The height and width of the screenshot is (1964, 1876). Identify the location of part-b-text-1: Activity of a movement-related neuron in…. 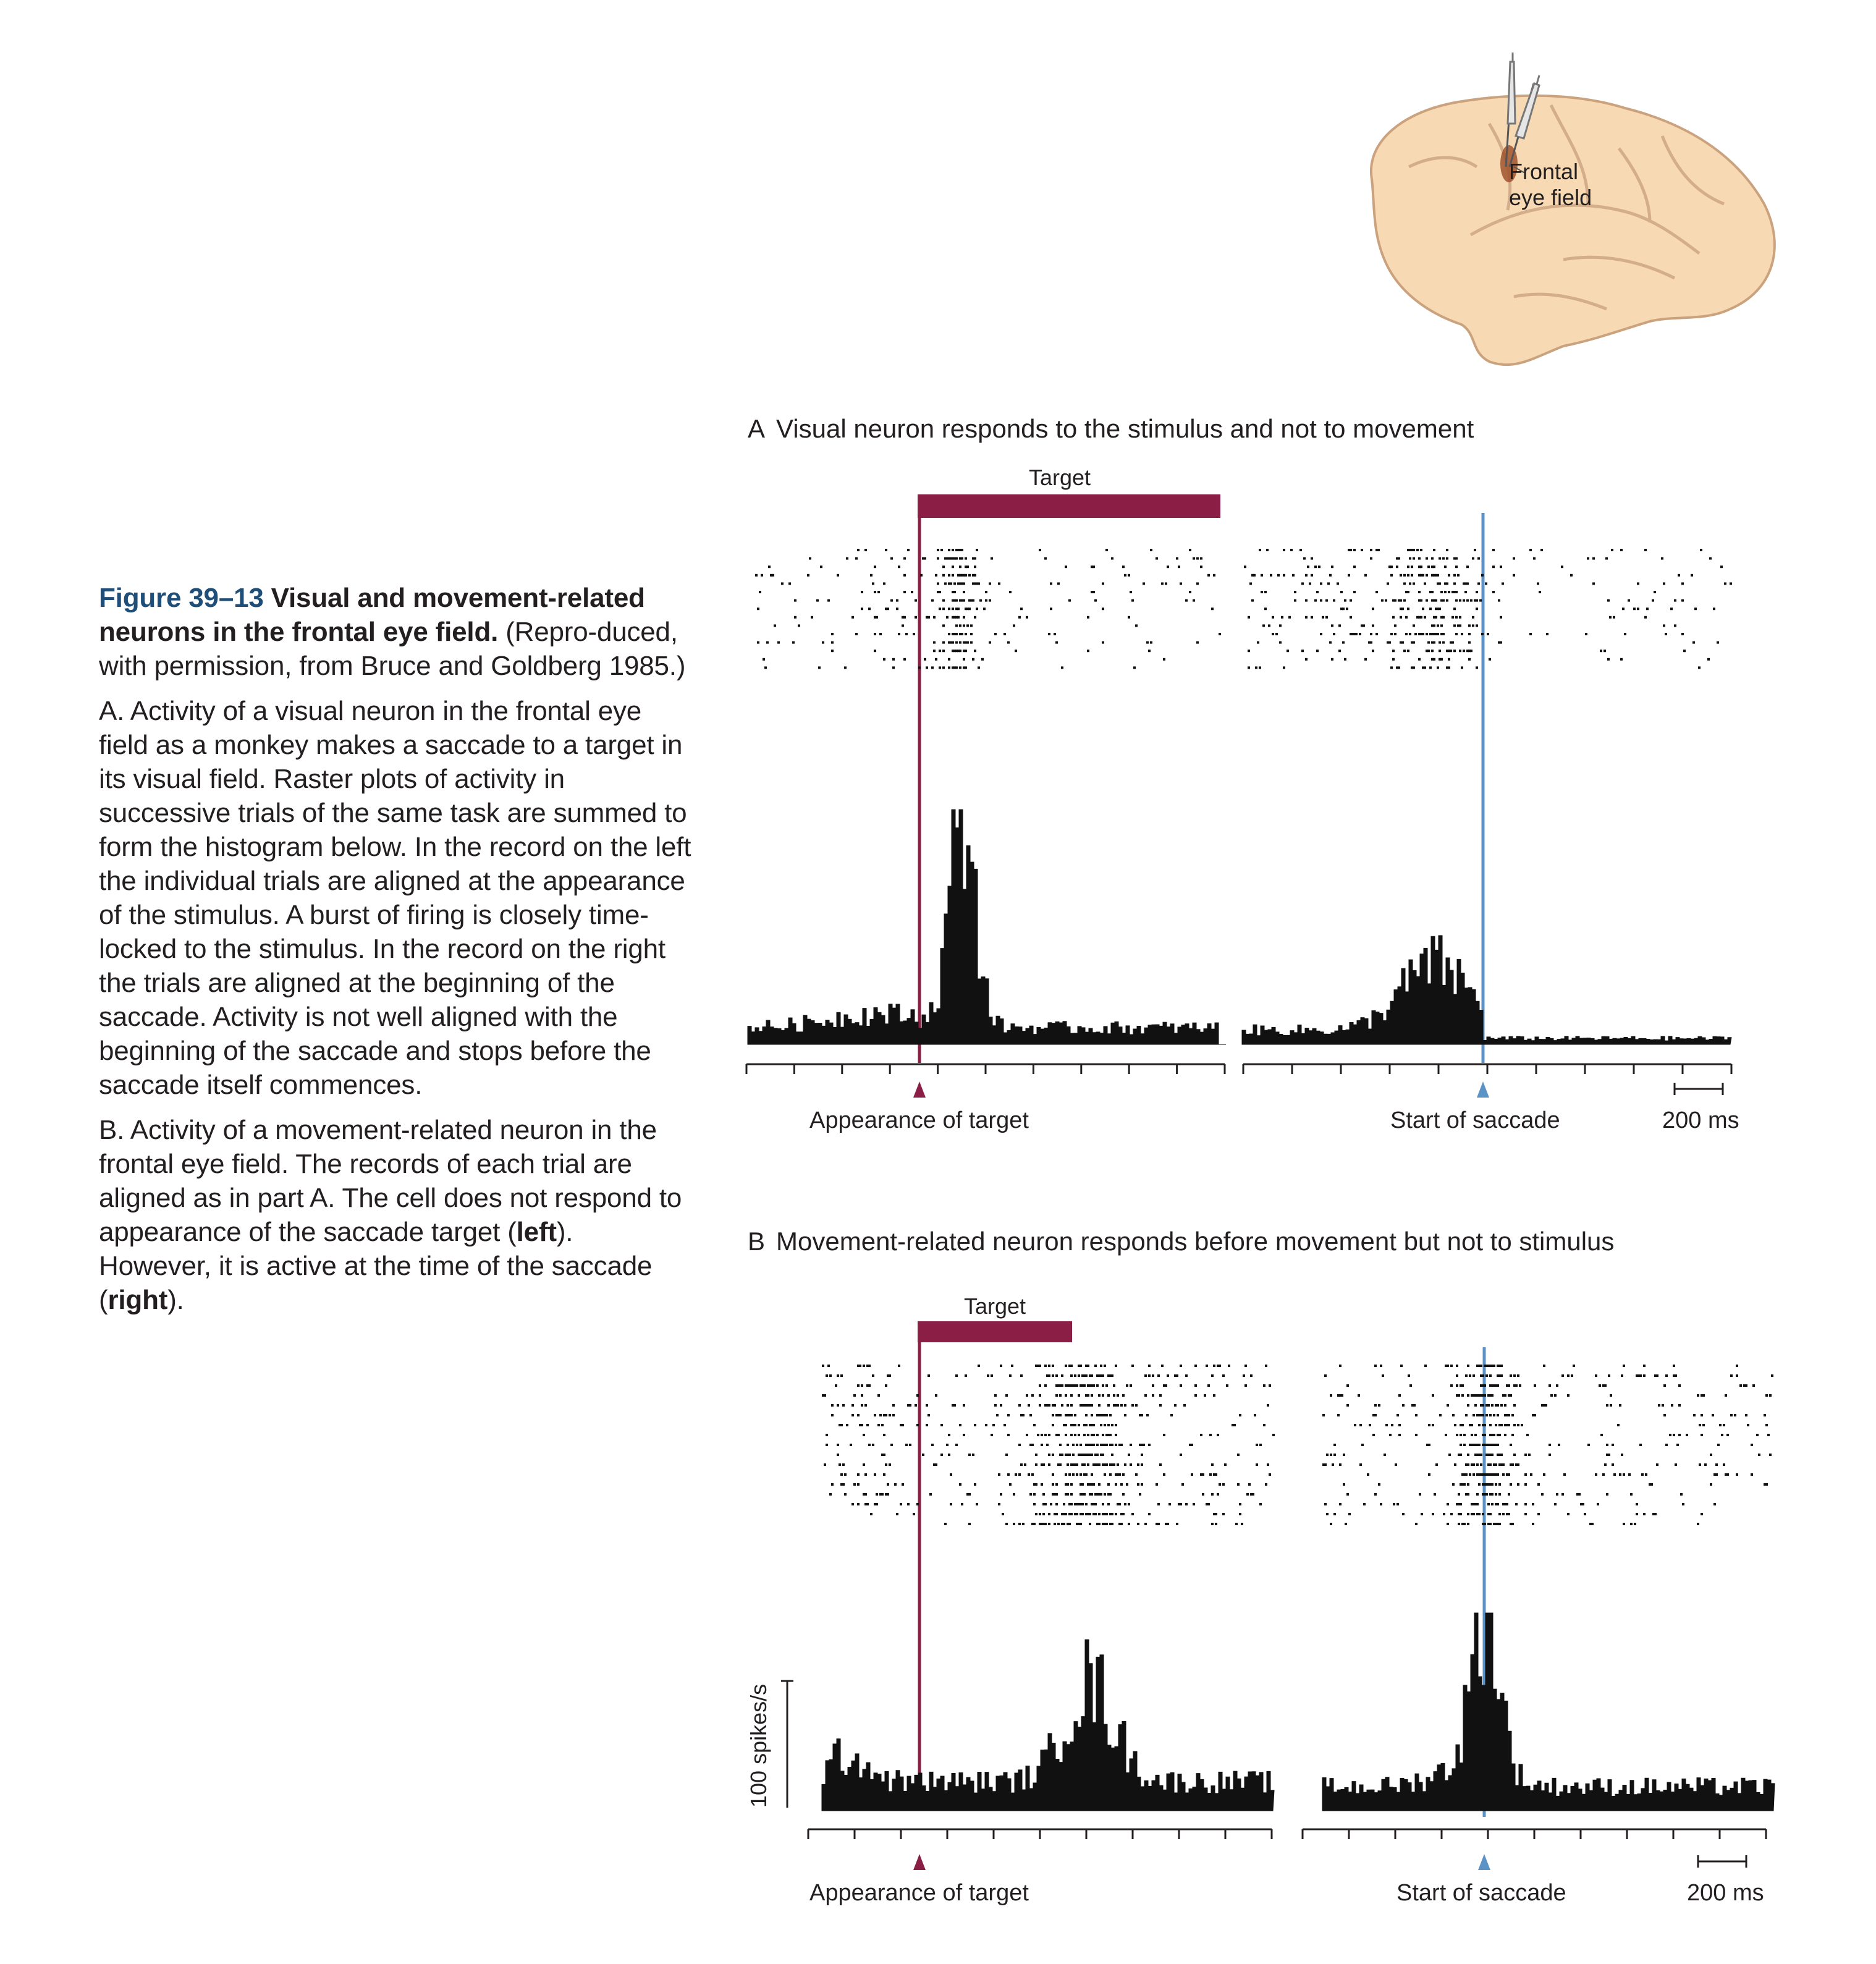
(390, 1181).